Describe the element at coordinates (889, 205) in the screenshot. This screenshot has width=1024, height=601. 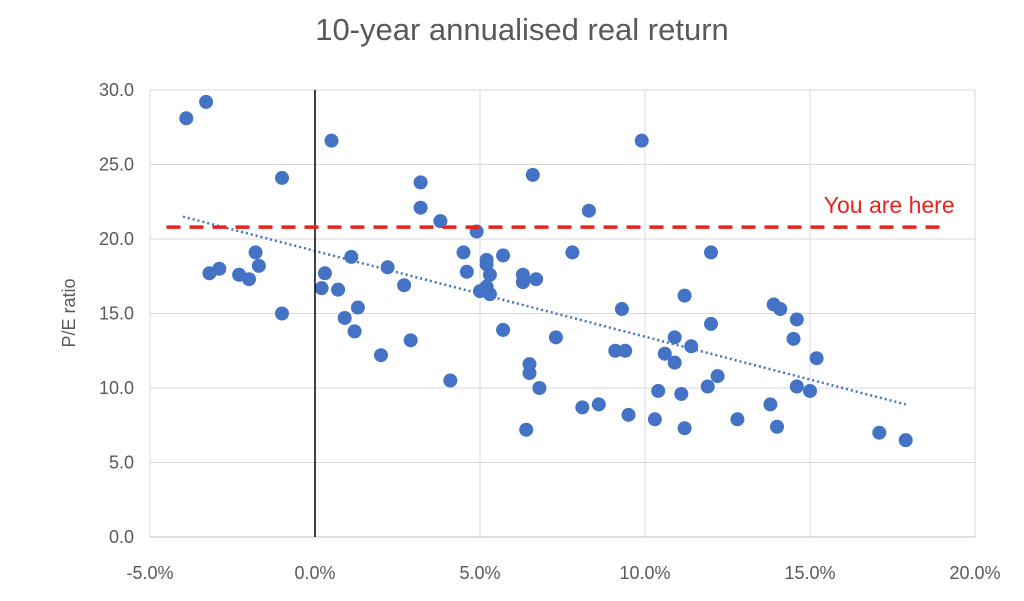
I see `reference-line-label: You are here` at that location.